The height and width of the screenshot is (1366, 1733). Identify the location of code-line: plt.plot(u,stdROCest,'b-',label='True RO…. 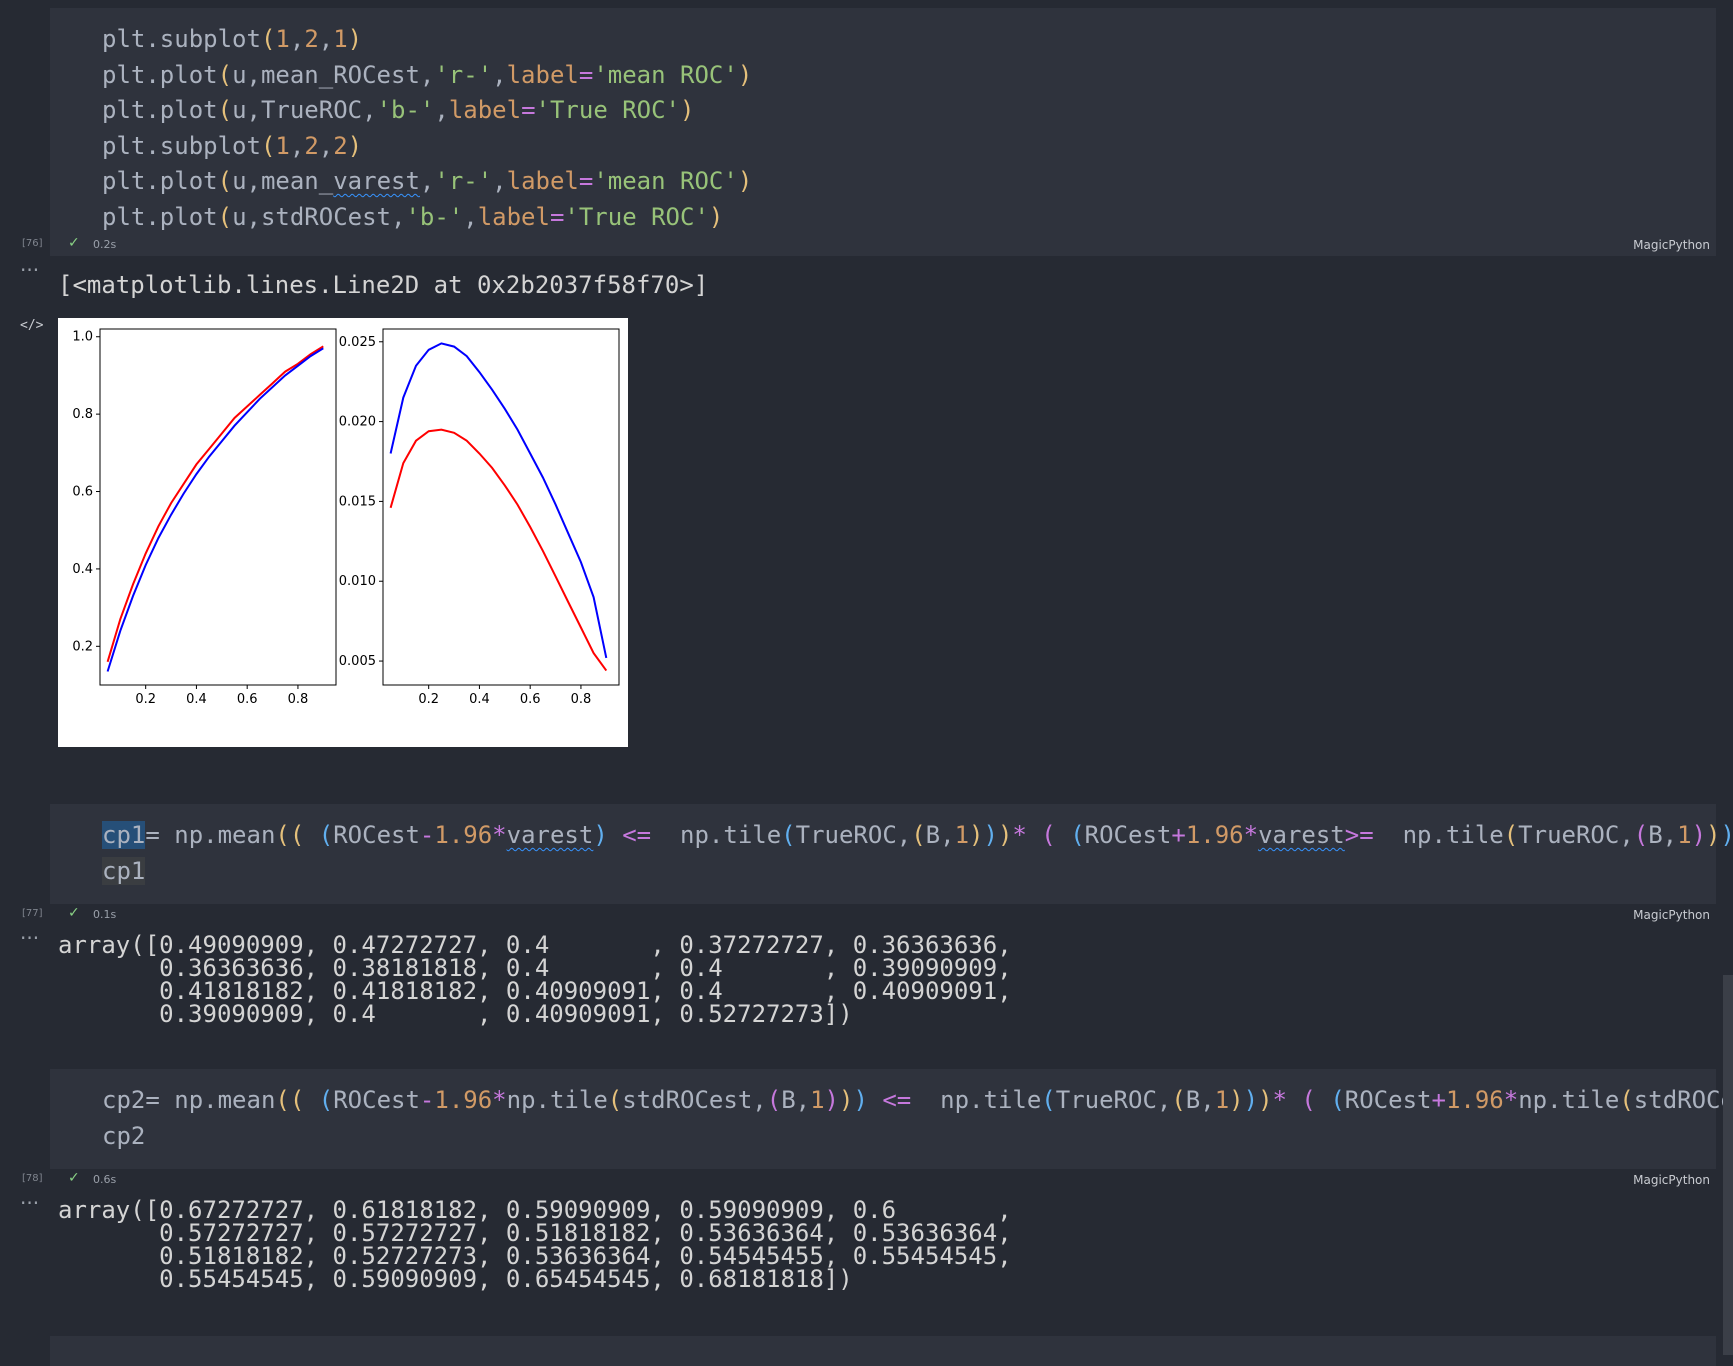
(413, 216).